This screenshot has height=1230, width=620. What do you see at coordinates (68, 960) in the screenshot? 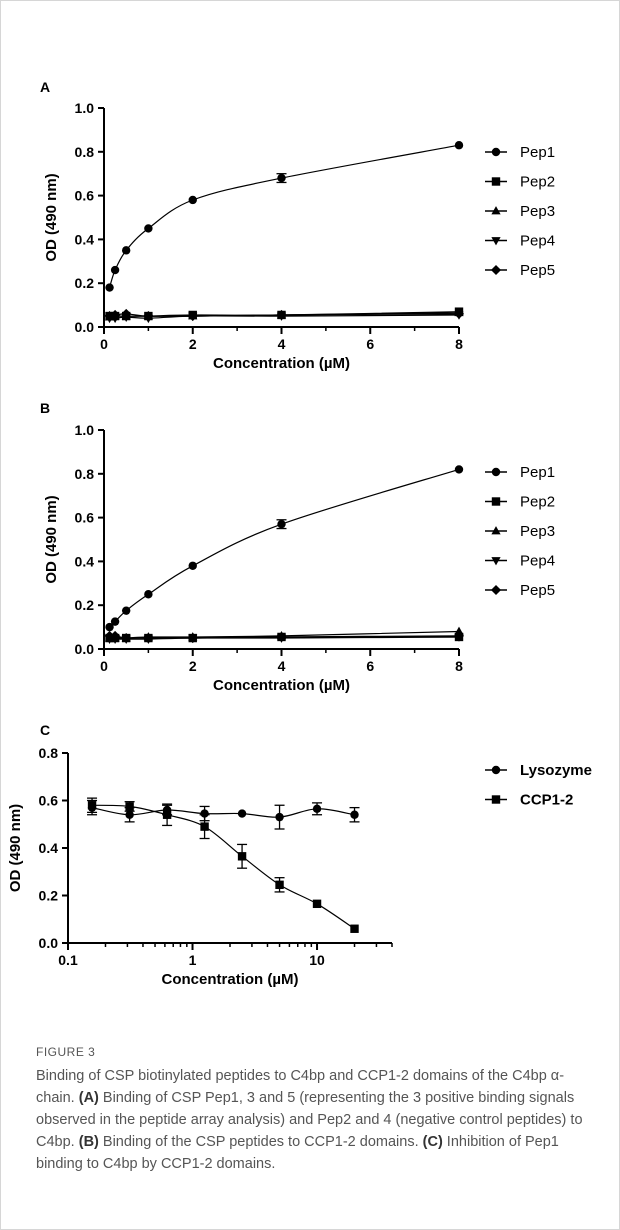
I see `x-tick-label: 0.1` at bounding box center [68, 960].